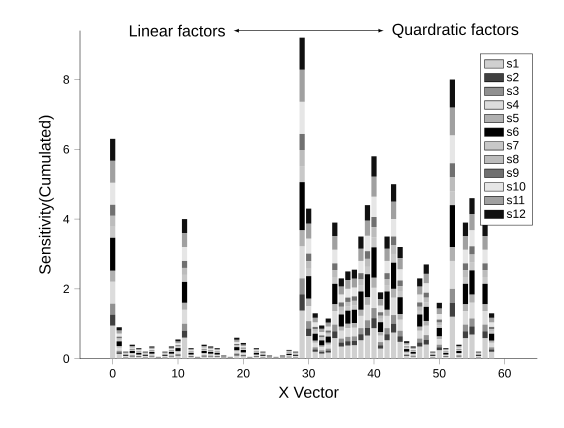  What do you see at coordinates (66, 219) in the screenshot?
I see `y-tick-label: 4` at bounding box center [66, 219].